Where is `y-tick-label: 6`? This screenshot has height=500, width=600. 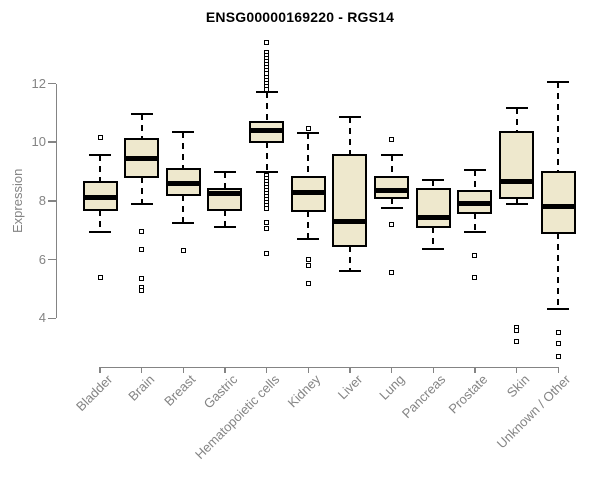 y-tick-label: 6 is located at coordinates (42, 259).